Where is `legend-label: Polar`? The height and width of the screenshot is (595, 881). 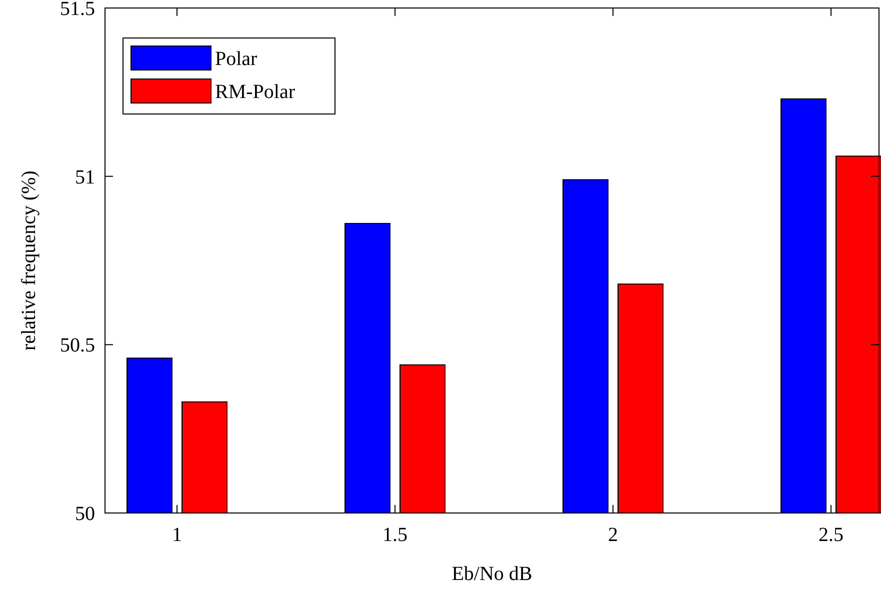
legend-label: Polar is located at coordinates (236, 59).